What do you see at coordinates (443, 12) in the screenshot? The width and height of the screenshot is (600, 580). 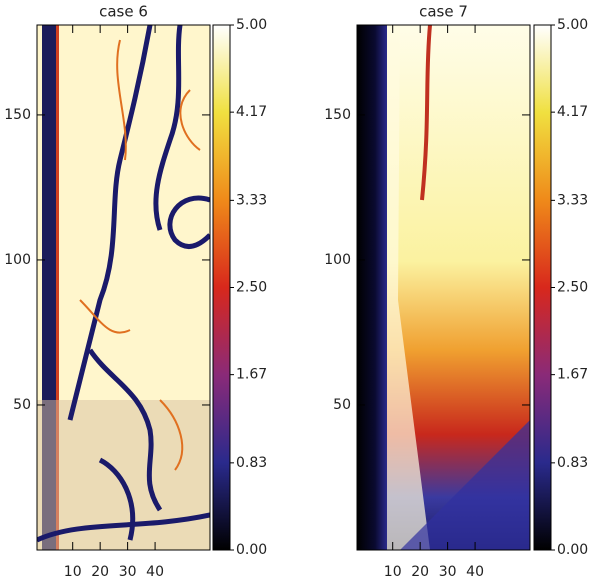 I see `chart-title: case 7` at bounding box center [443, 12].